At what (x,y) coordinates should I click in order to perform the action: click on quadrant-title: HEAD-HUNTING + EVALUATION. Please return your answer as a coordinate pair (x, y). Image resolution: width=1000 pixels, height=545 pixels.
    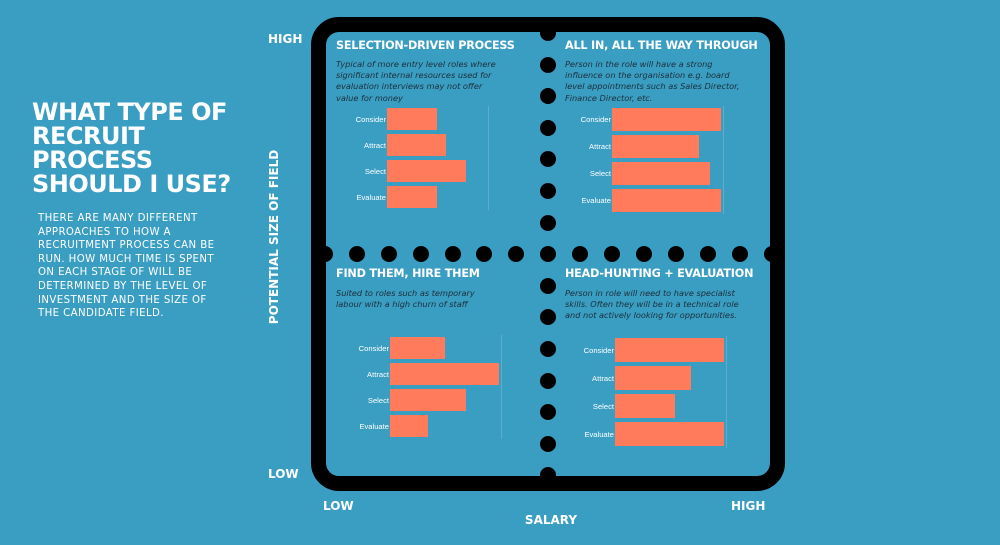
    Looking at the image, I should click on (659, 273).